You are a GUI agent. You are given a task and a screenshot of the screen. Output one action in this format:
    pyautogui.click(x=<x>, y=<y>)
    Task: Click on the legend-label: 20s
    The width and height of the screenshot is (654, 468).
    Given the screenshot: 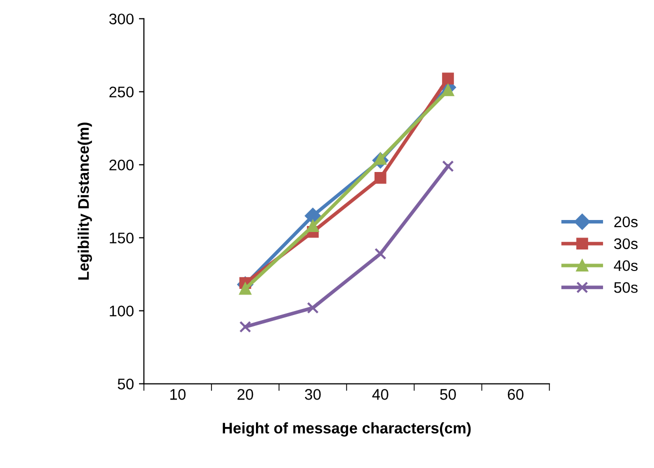 What is the action you would take?
    pyautogui.click(x=626, y=222)
    